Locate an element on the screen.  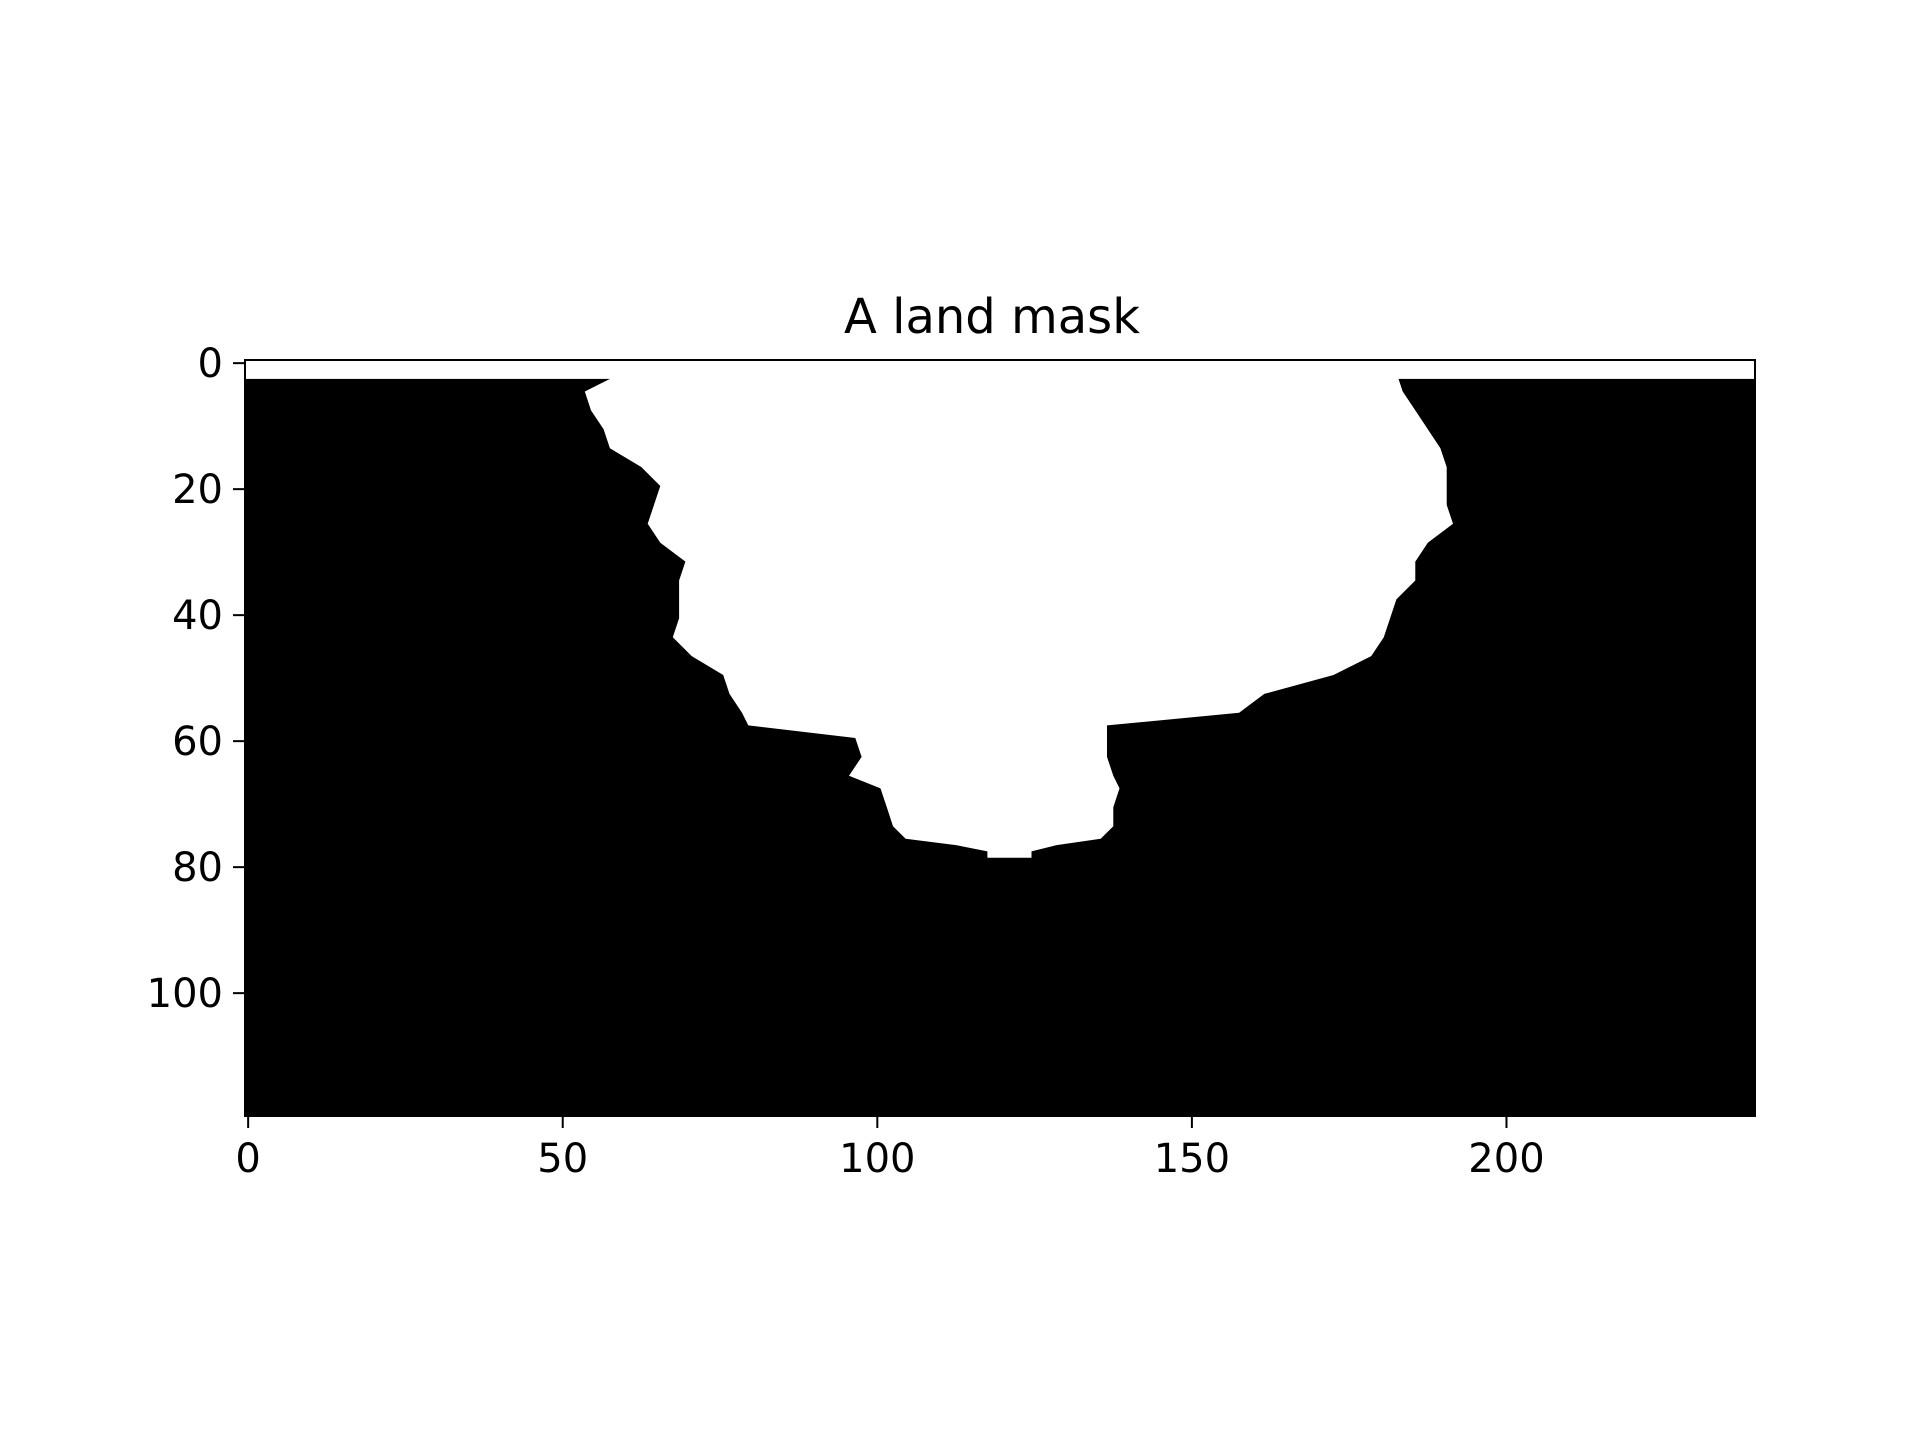
y-tick-label: 80 is located at coordinates (197, 868).